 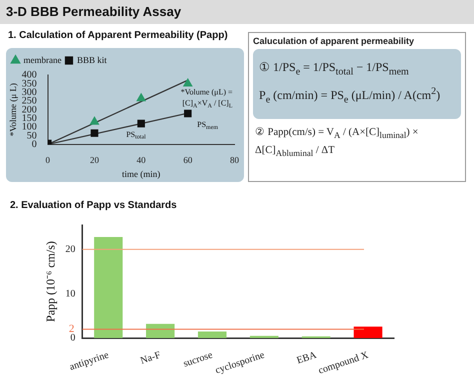 I want to click on y-tick-label: 100, so click(x=29, y=127).